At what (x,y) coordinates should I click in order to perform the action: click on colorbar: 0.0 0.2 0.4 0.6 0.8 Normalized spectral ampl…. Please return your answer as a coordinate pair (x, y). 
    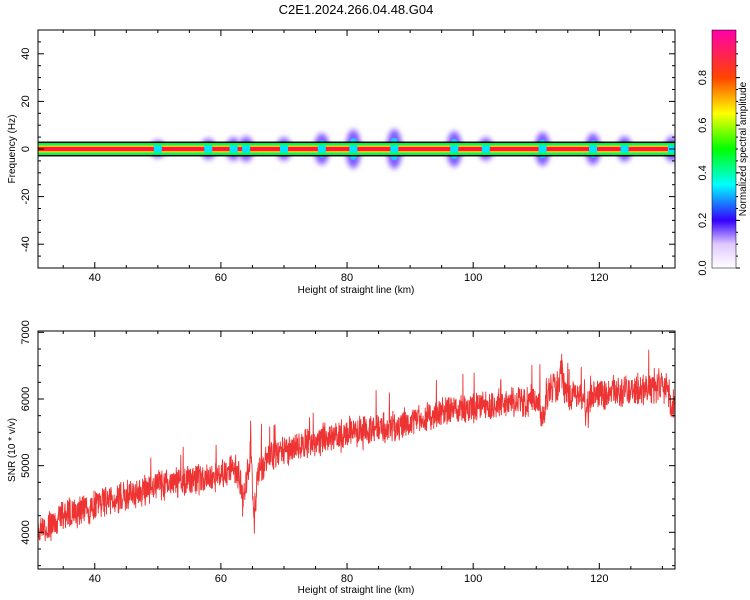
    Looking at the image, I should click on (723, 152).